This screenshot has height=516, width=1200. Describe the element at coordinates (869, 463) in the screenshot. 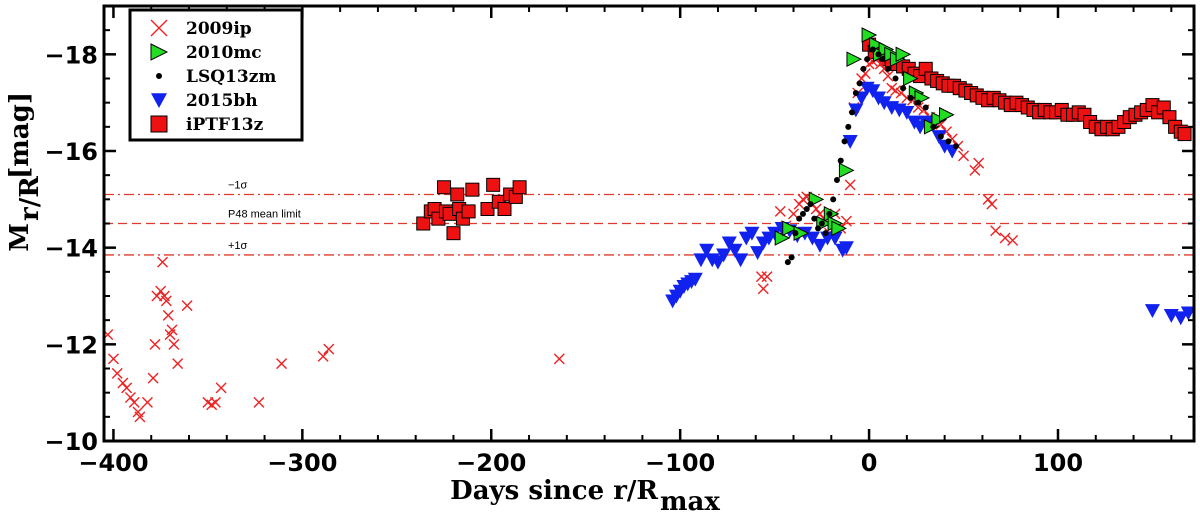

I see `x-tick-label: 0` at that location.